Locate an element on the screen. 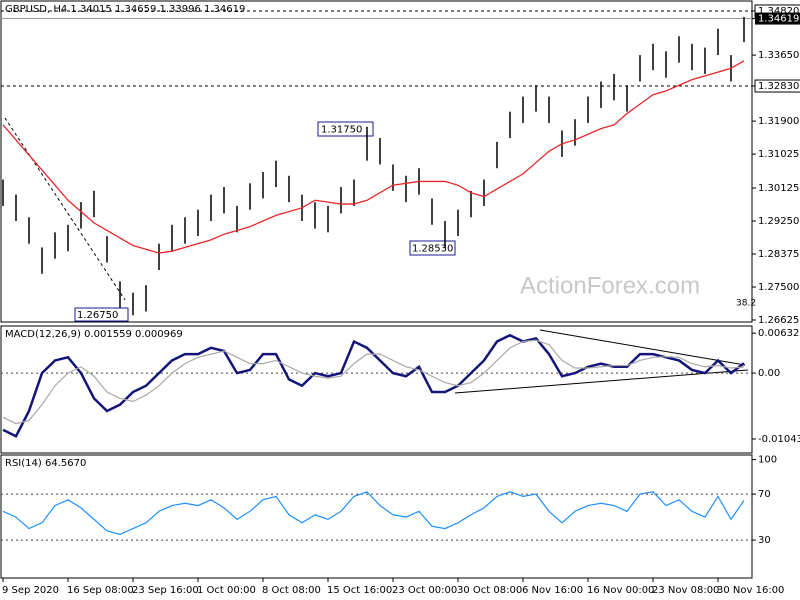  y-tick-label: 1.28375 is located at coordinates (778, 254).